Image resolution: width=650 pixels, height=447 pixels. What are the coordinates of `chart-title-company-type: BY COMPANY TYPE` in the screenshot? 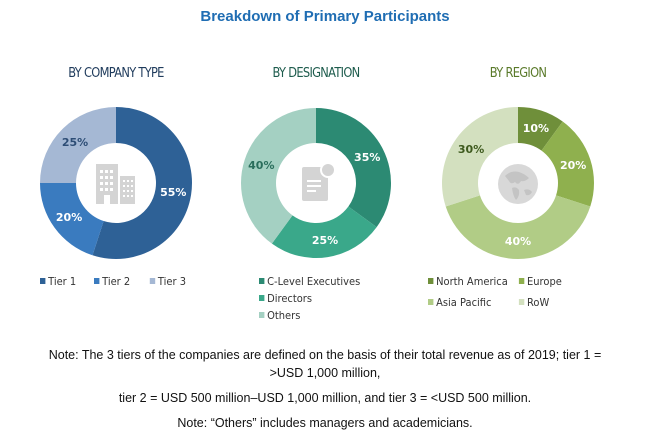 It's located at (116, 73).